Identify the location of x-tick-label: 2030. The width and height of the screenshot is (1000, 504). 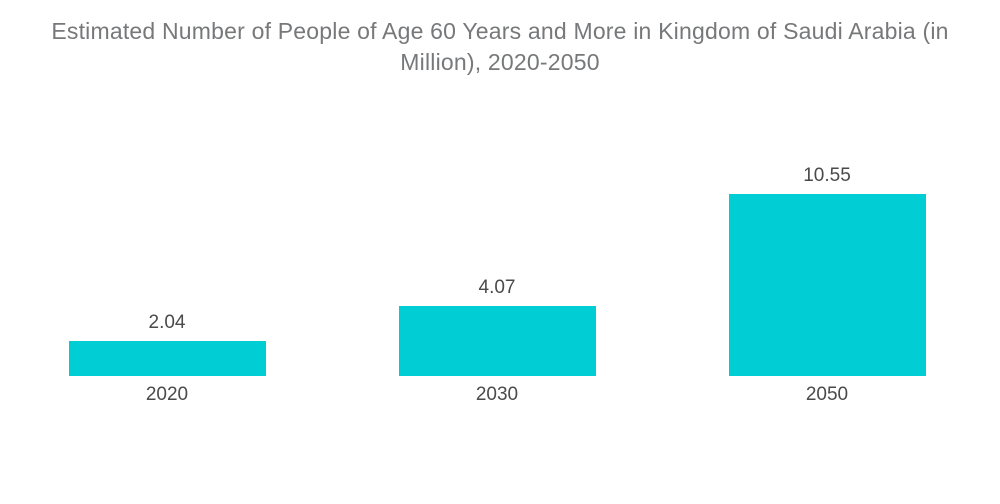
(497, 394).